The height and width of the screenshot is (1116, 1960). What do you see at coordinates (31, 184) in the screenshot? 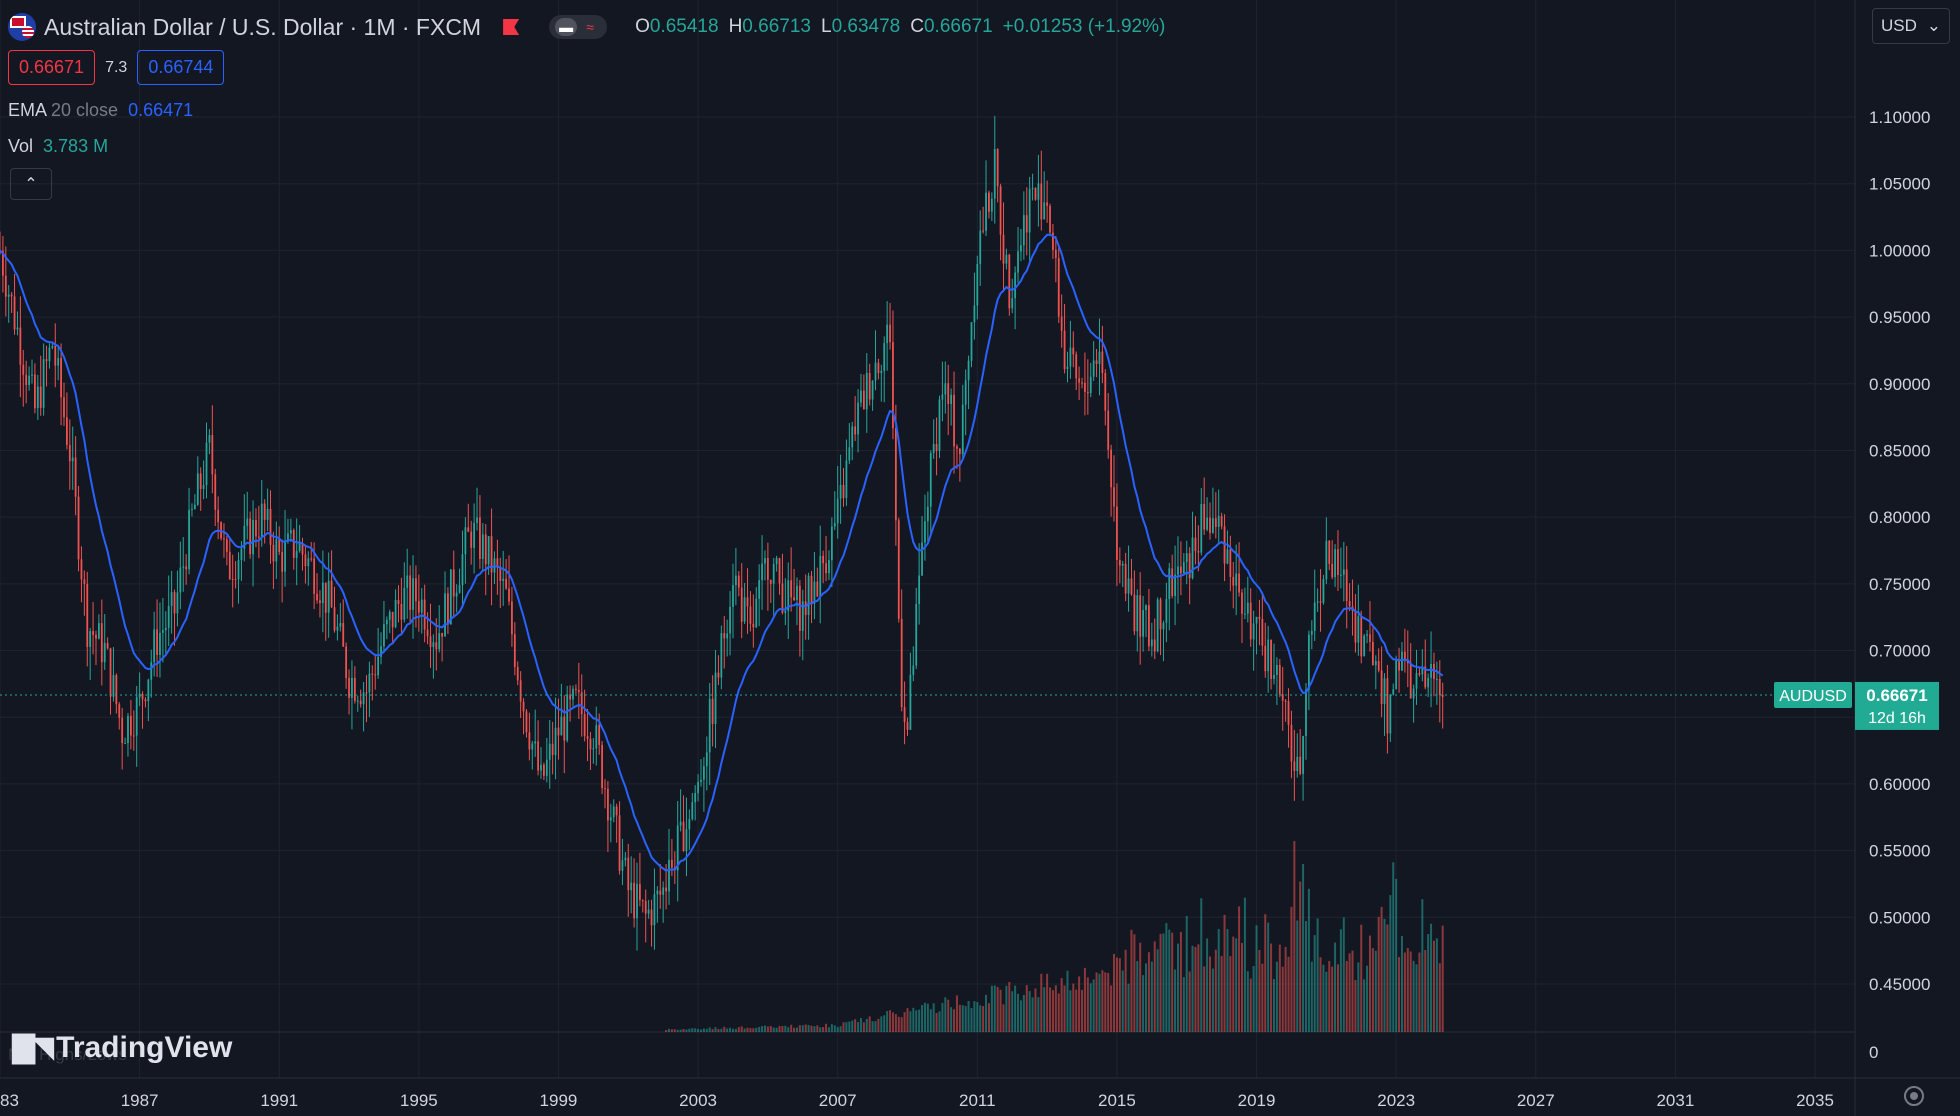
I see `collapse-legend-button: ⌃` at bounding box center [31, 184].